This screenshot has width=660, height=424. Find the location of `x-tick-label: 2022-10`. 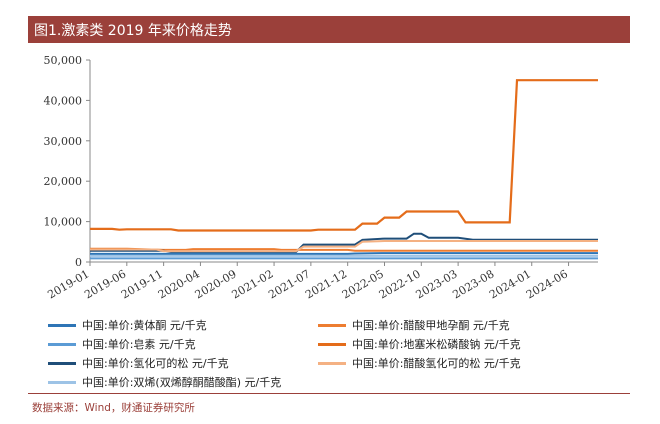

x-tick-label: 2022-10 is located at coordinates (400, 284).